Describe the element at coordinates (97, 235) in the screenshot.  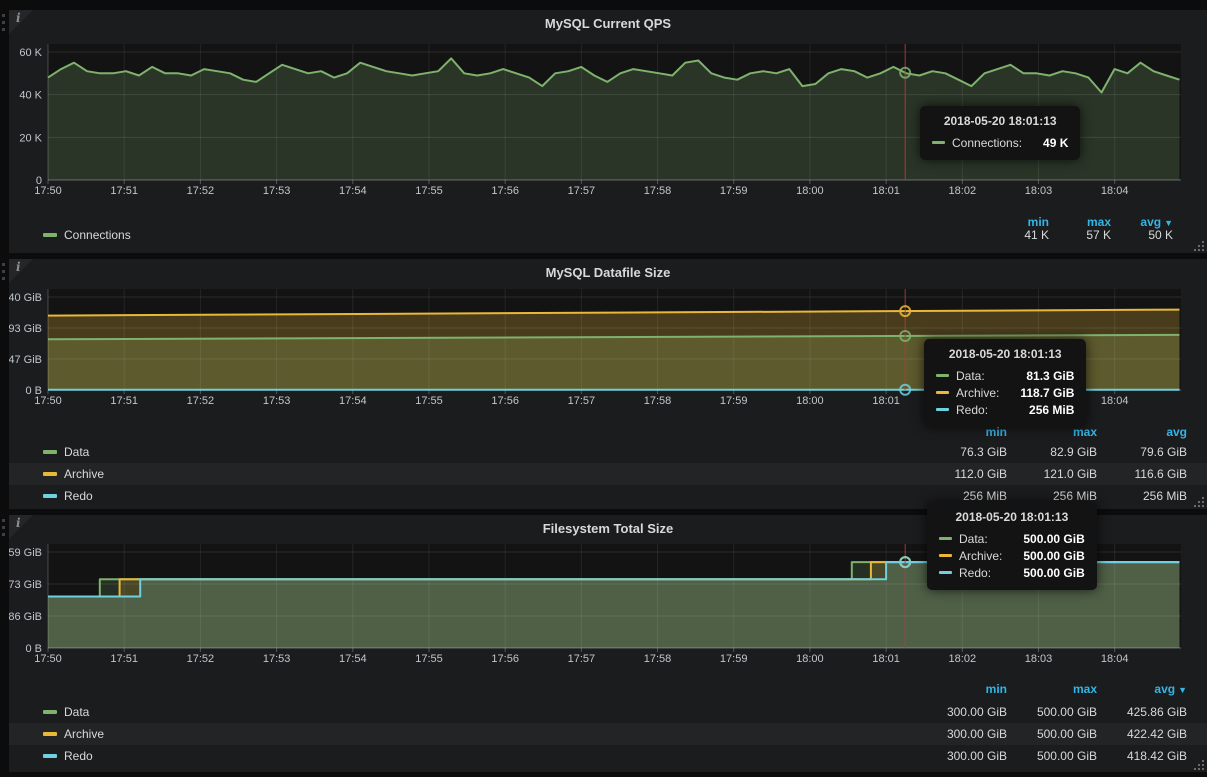
I see `legend-label: Connections` at that location.